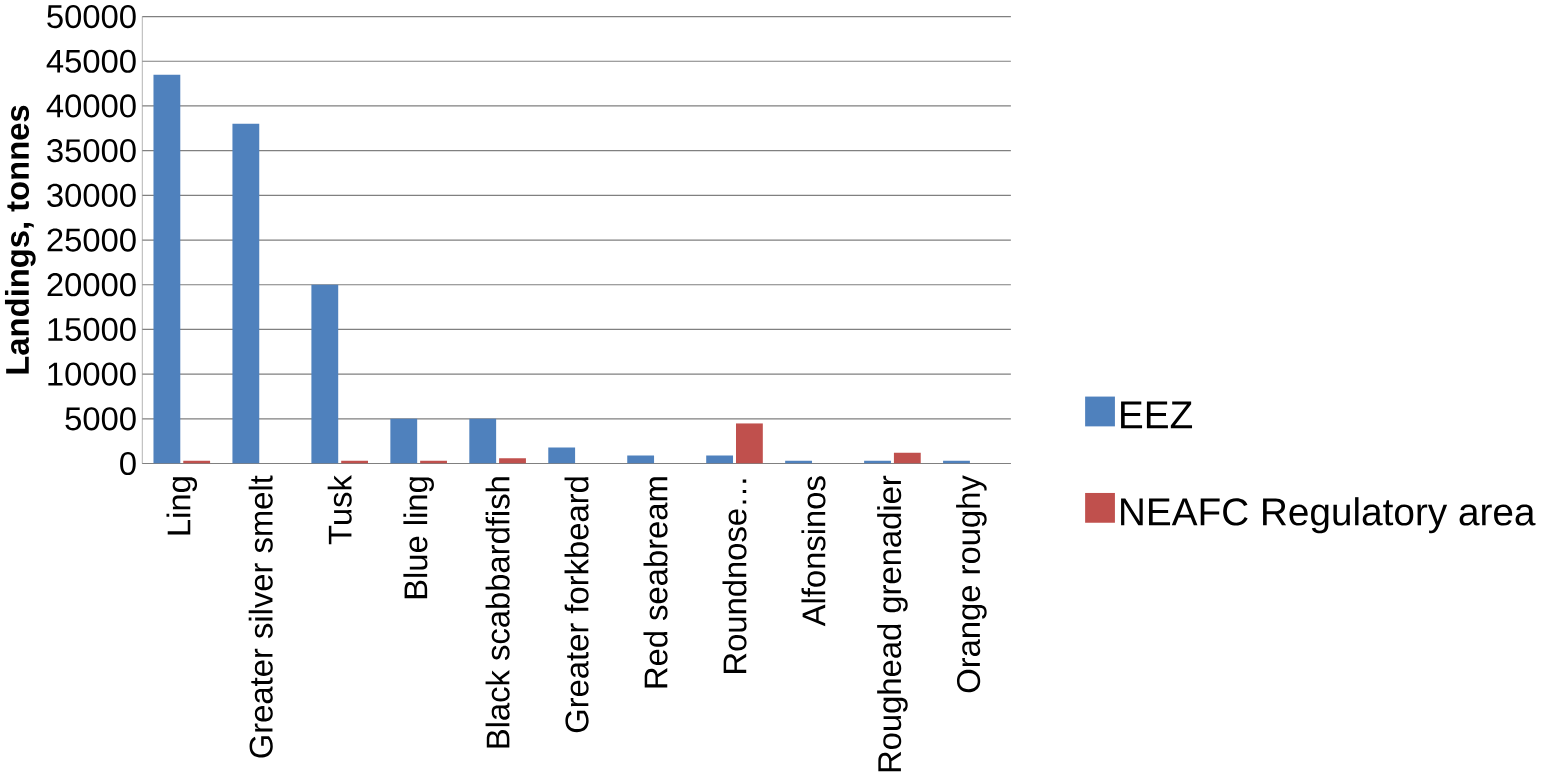 The height and width of the screenshot is (779, 1543). What do you see at coordinates (260, 616) in the screenshot?
I see `x-tick-label: Greater silver smelt` at bounding box center [260, 616].